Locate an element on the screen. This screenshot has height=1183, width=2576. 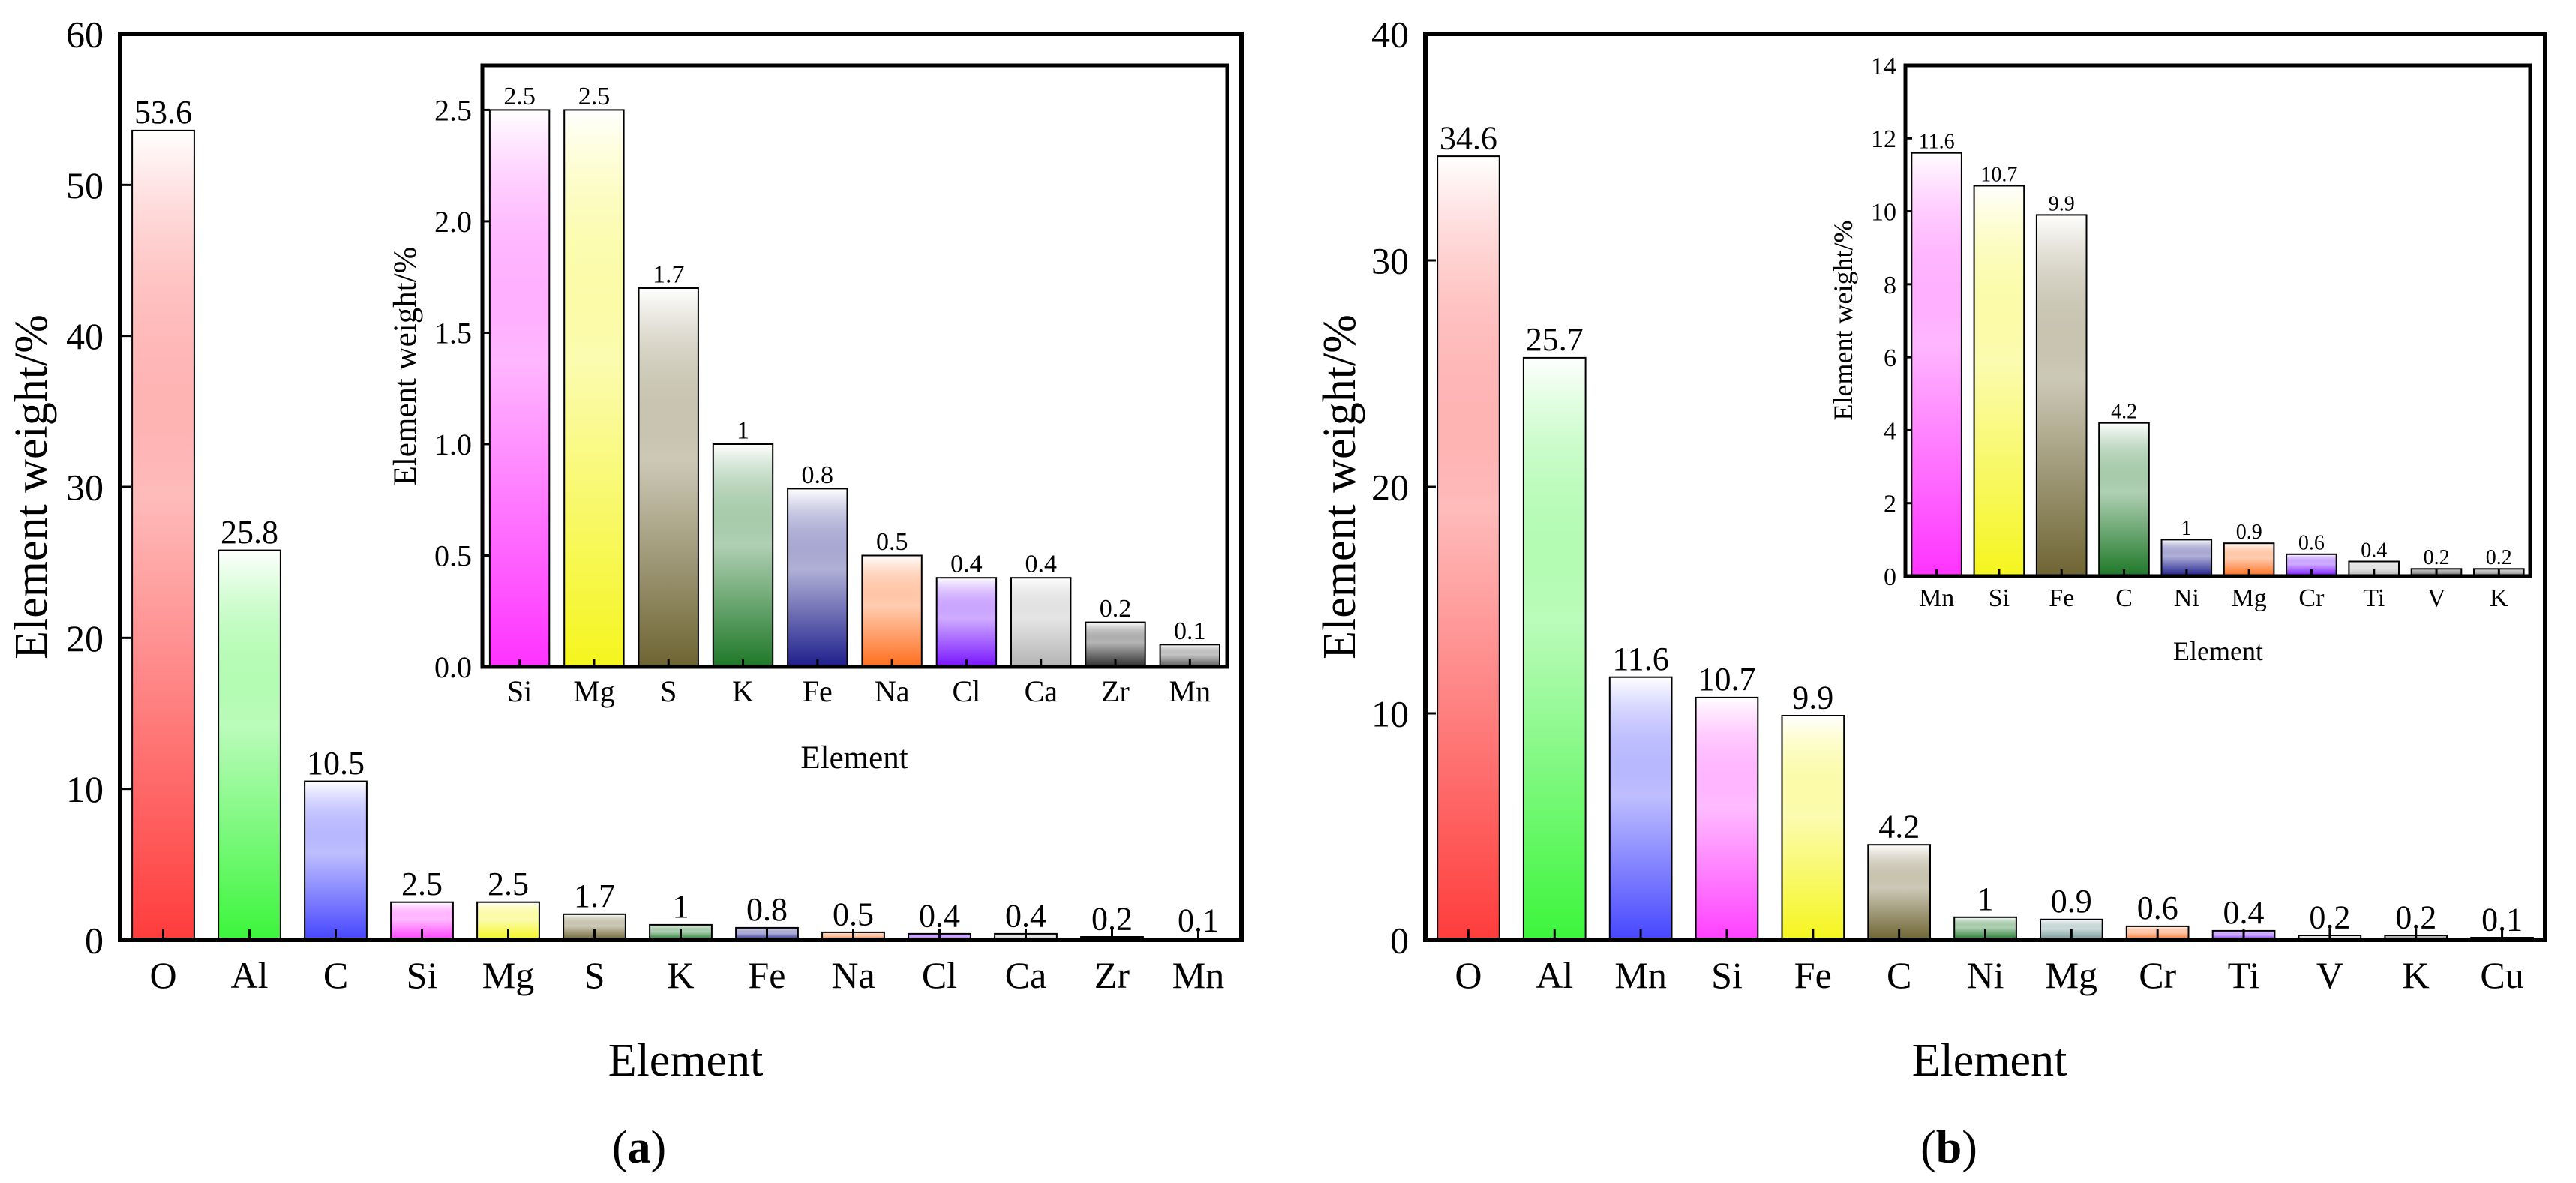
panel-a-inset-frame is located at coordinates (854, 366).